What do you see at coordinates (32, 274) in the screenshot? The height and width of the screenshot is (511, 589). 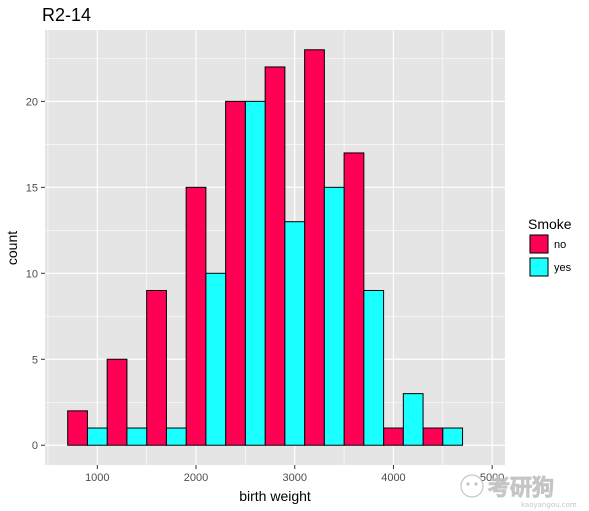 I see `y-tick-label: 10` at bounding box center [32, 274].